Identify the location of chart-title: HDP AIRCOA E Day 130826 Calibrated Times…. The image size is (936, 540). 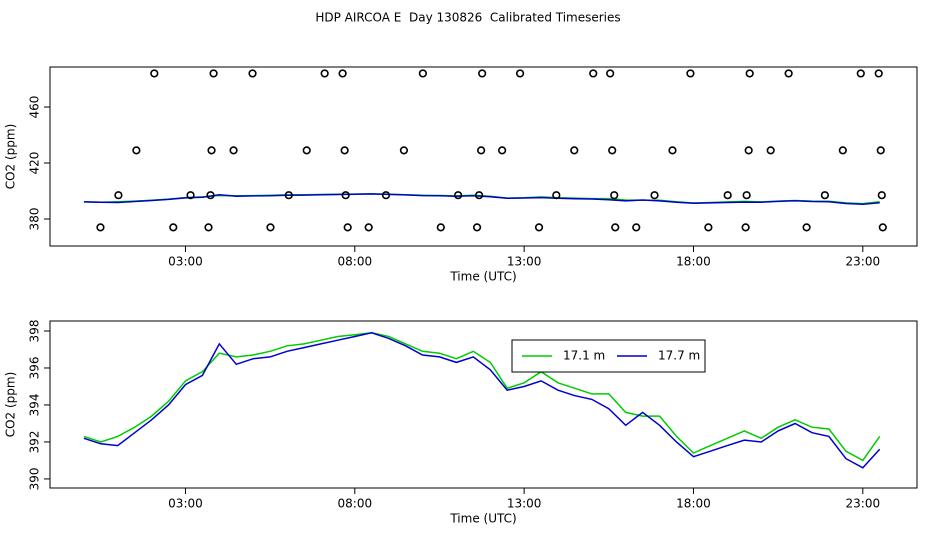
(467, 18).